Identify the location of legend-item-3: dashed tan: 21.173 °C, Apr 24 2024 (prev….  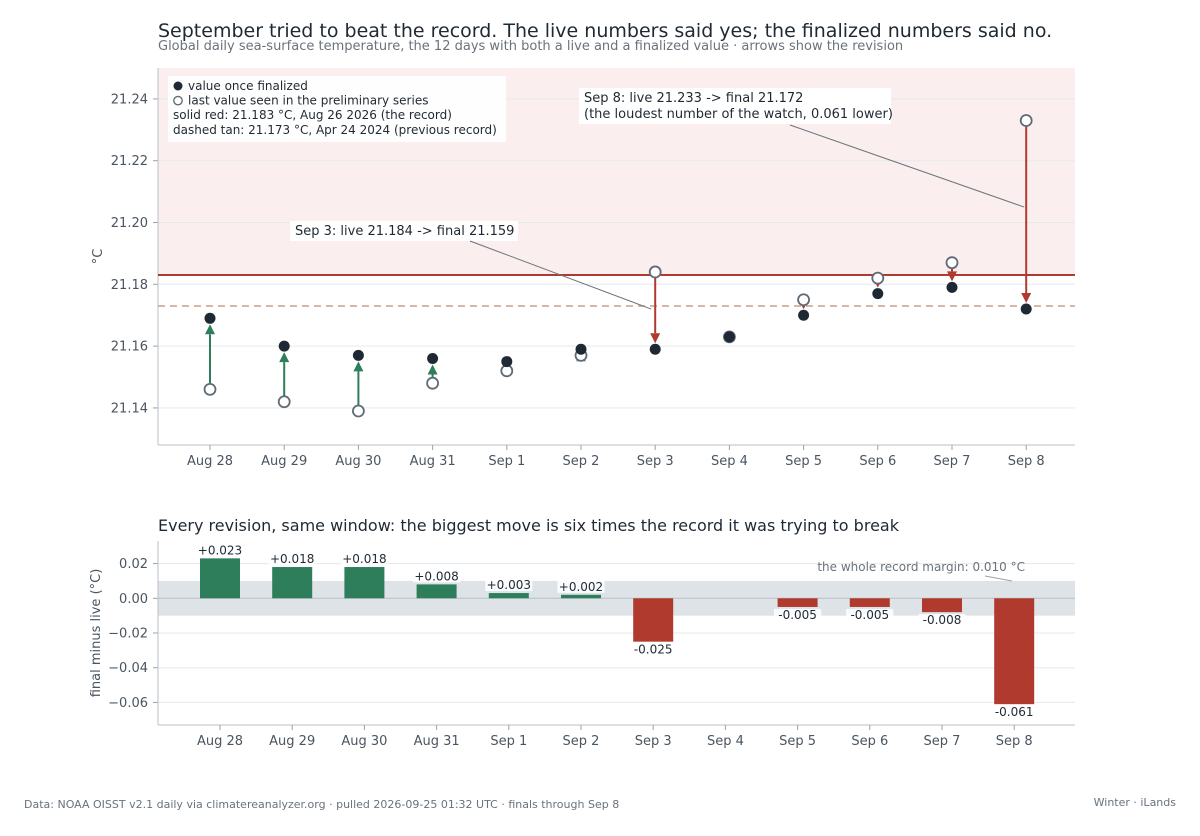
(335, 130).